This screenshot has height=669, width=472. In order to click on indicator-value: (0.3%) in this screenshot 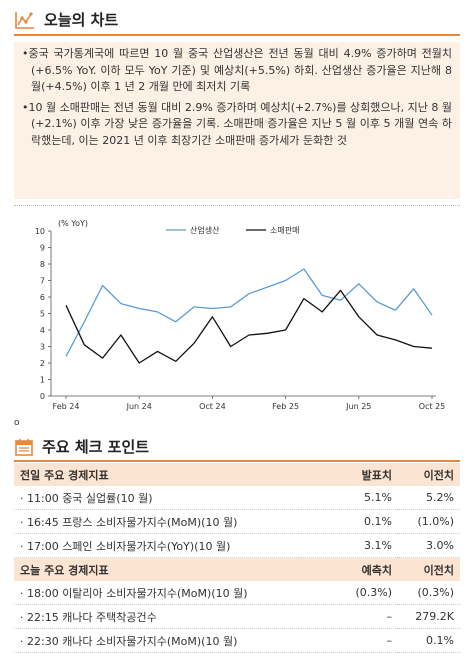, I will do `click(349, 593)`.